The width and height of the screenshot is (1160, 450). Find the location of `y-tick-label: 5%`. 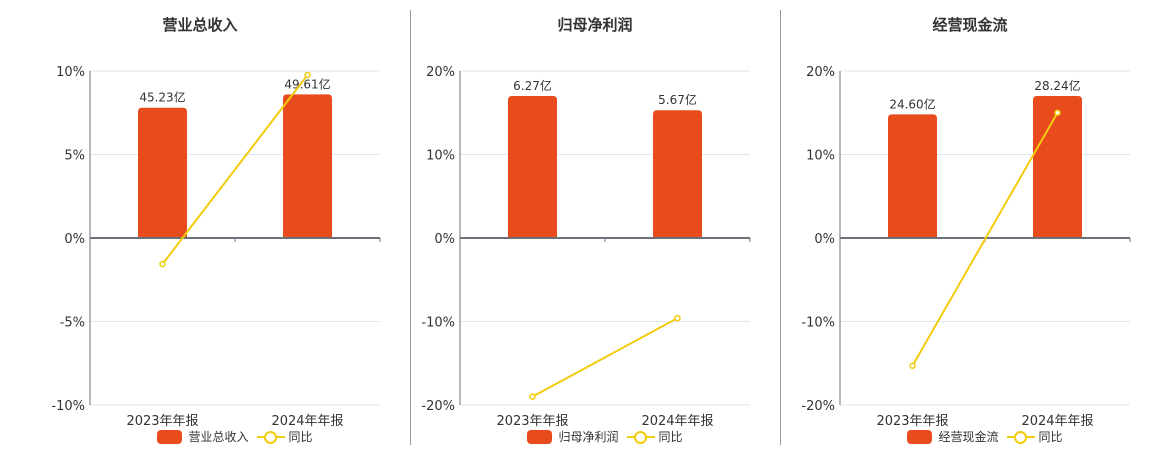

y-tick-label: 5% is located at coordinates (74, 156).